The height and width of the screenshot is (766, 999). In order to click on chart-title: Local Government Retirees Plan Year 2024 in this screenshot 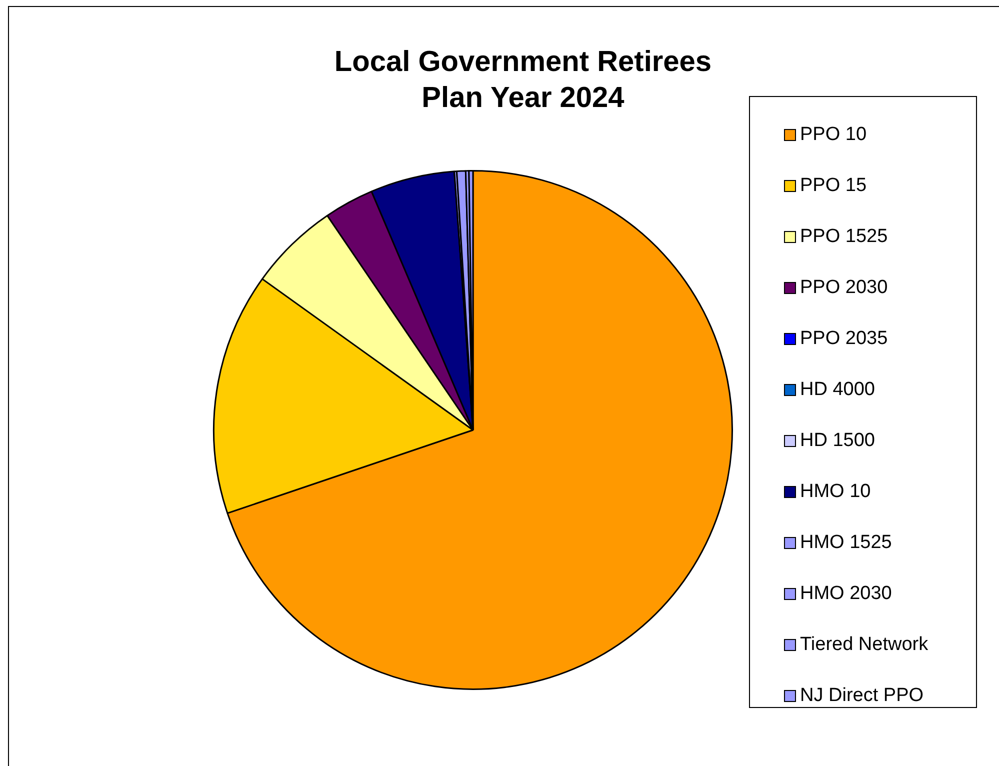, I will do `click(523, 80)`.